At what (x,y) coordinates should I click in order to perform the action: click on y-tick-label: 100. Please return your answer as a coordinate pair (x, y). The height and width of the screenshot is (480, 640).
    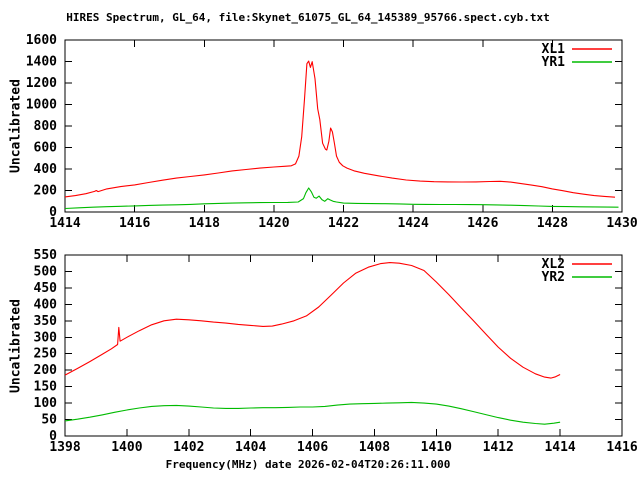
    Looking at the image, I should click on (46, 403).